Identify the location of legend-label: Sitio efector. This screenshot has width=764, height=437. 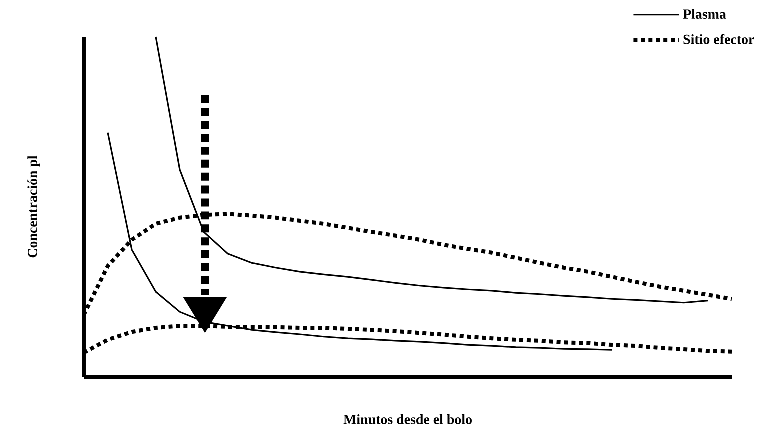
(719, 39).